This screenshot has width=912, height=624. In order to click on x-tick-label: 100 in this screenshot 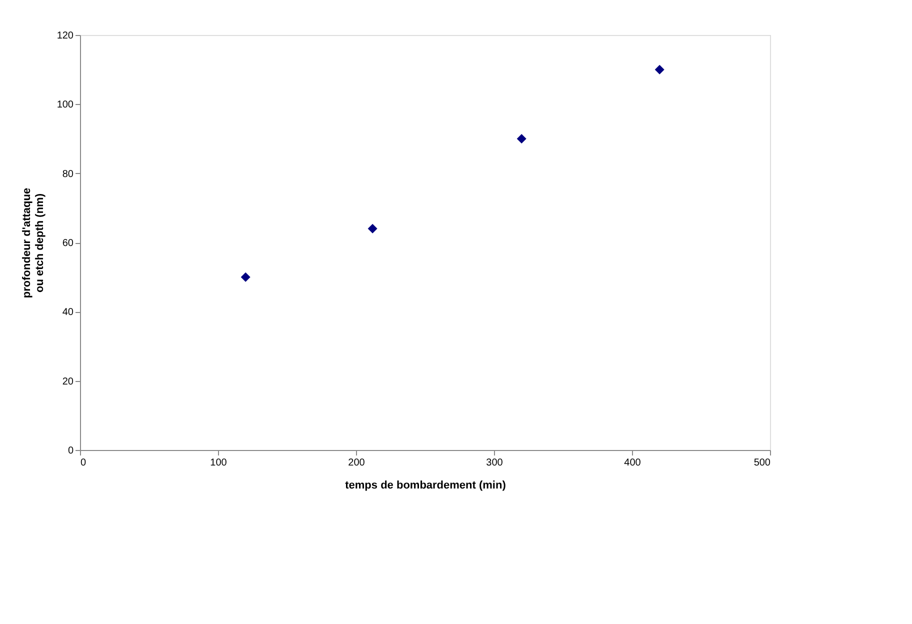, I will do `click(219, 463)`.